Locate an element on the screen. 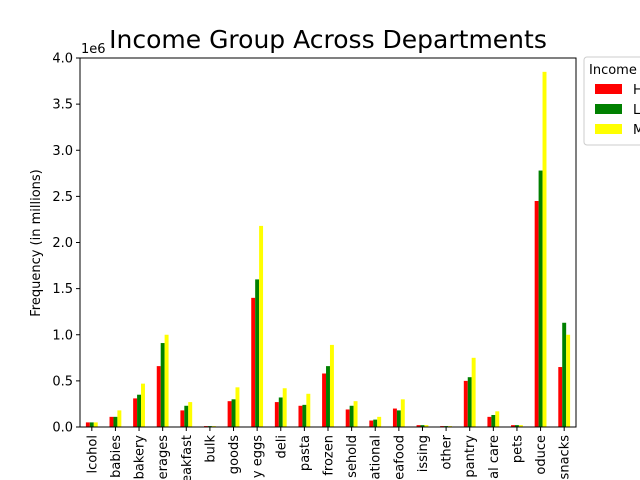 The height and width of the screenshot is (480, 640). y-scale-note: 1e6 is located at coordinates (93, 49).